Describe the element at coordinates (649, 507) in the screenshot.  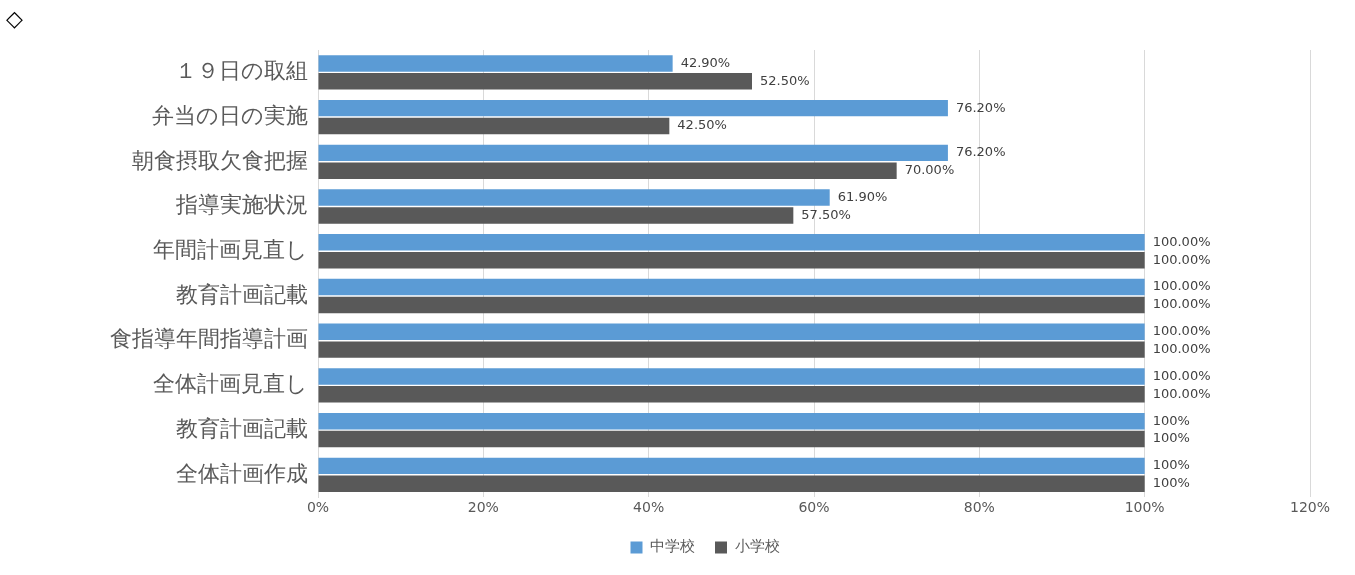
I see `x-tick-label: 40%` at that location.